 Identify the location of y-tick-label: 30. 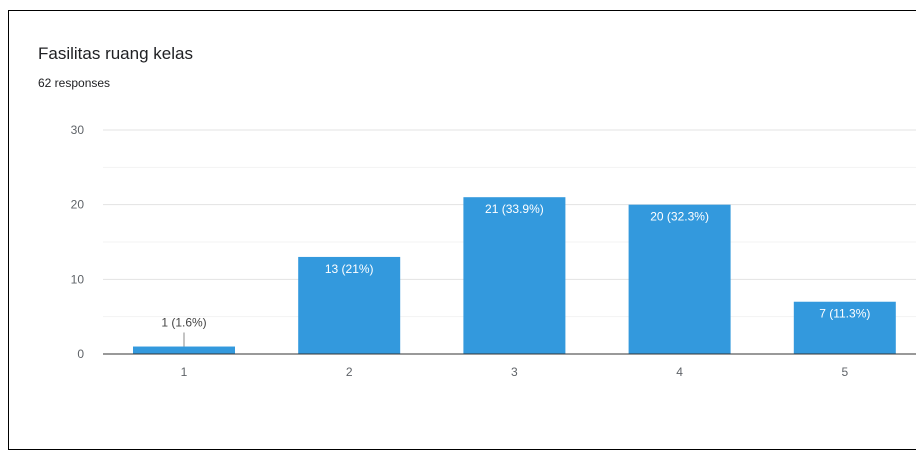
(78, 130).